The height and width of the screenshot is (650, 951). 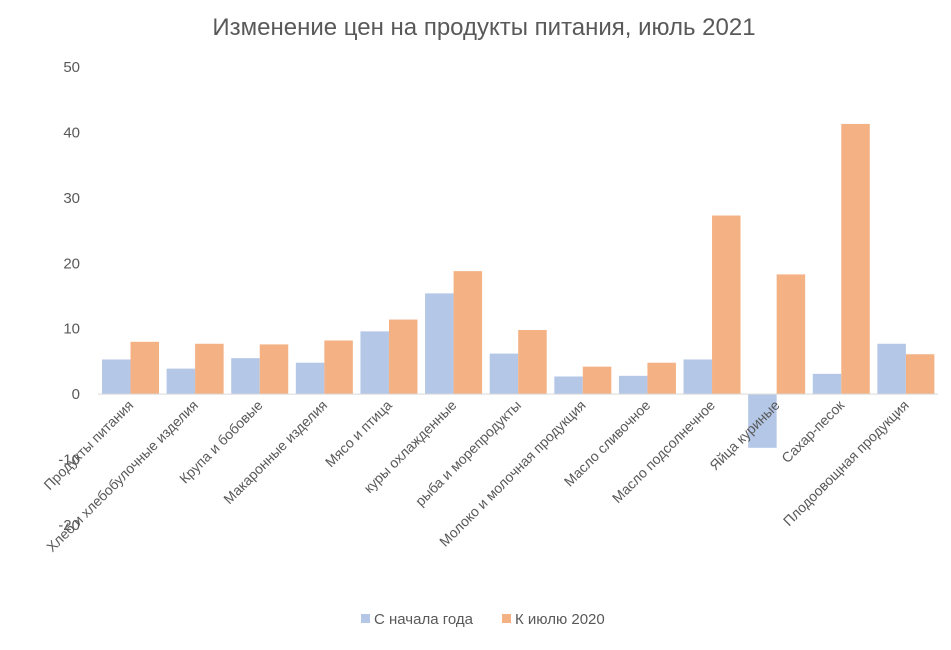 I want to click on y-tick-label: -10, so click(x=69, y=460).